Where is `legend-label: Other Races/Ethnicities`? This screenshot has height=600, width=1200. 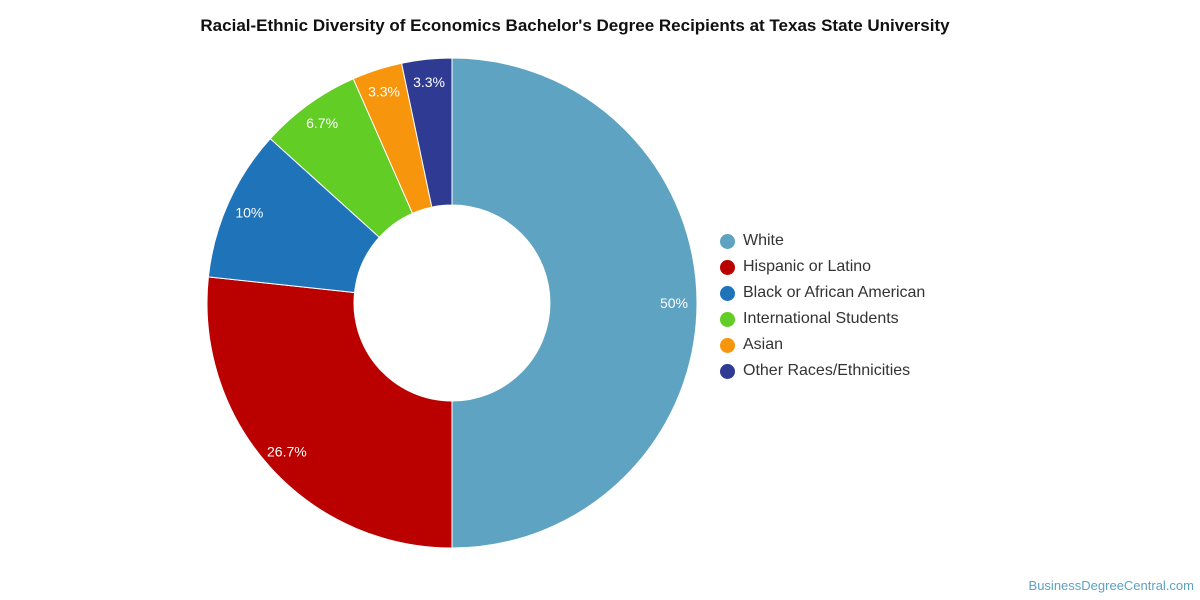
legend-label: Other Races/Ethnicities is located at coordinates (827, 370).